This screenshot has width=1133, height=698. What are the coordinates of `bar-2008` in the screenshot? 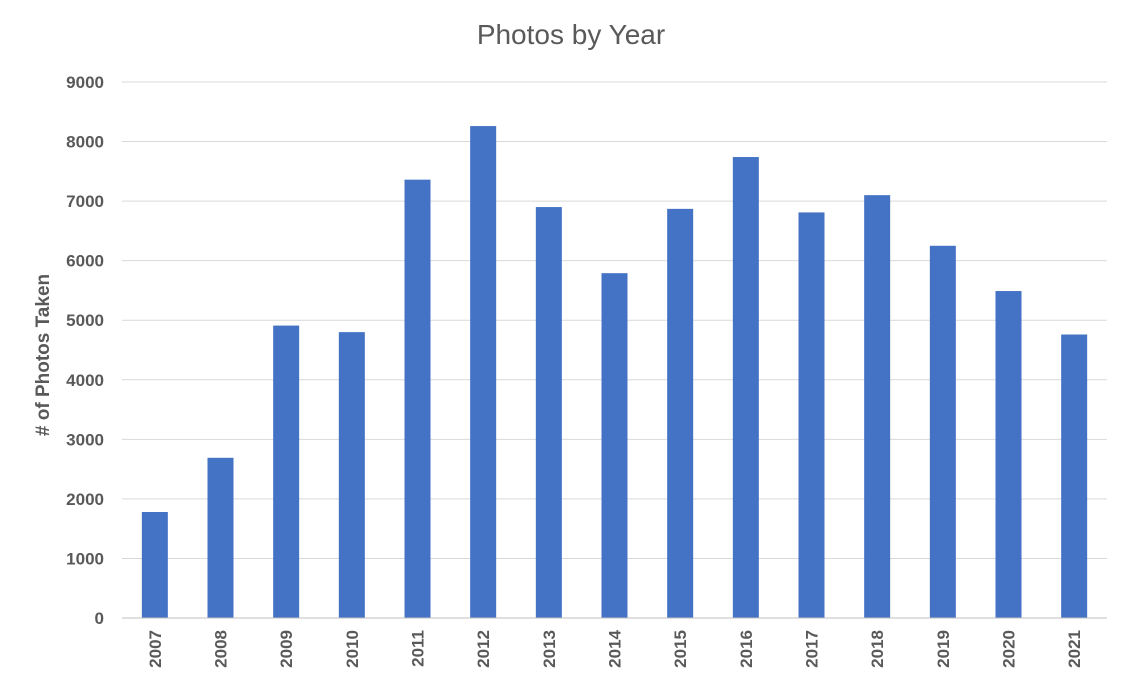 It's located at (220, 537).